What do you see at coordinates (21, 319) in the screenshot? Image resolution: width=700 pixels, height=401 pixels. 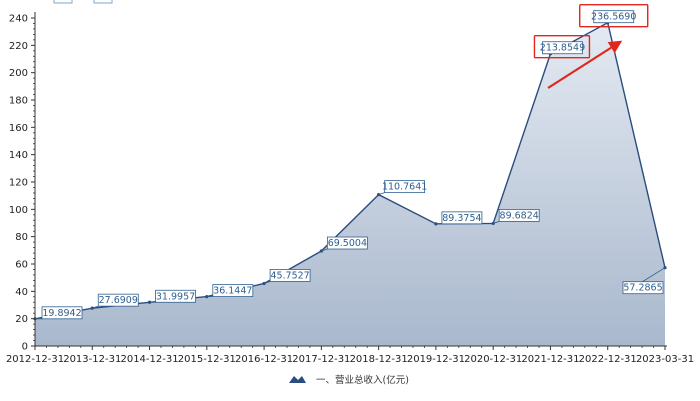 I see `y-tick-label: 20` at bounding box center [21, 319].